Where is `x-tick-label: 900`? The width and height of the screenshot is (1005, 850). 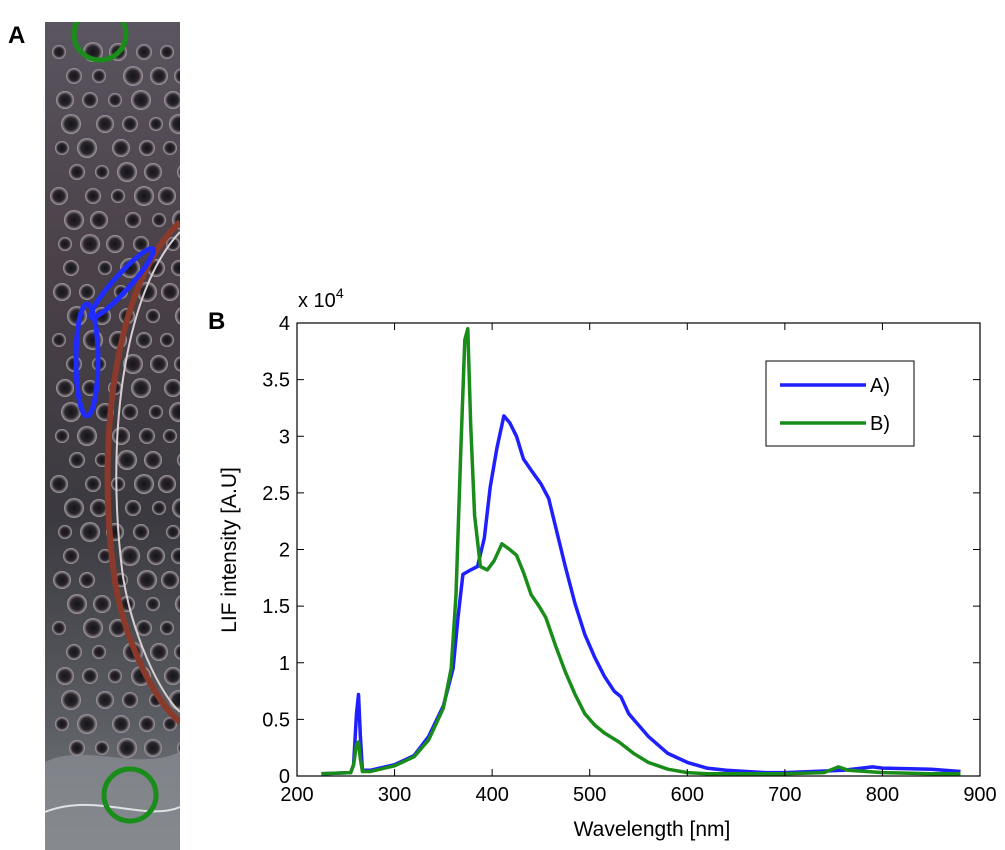 x-tick-label: 900 is located at coordinates (979, 795).